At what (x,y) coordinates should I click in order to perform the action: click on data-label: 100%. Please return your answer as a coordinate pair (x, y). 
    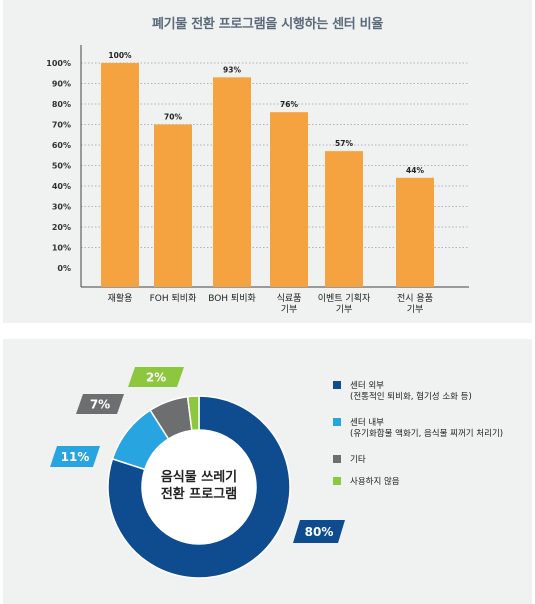
    Looking at the image, I should click on (120, 55).